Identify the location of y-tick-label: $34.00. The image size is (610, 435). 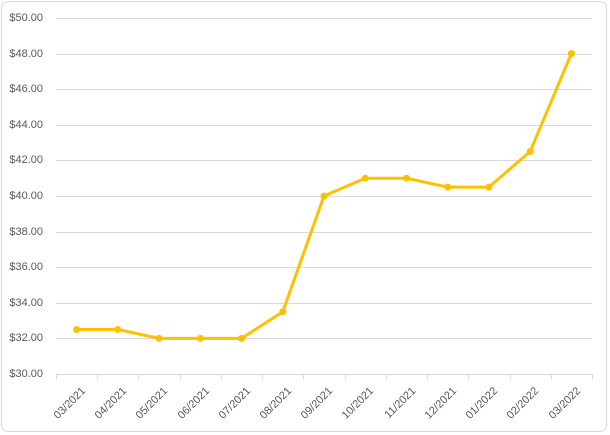
(26, 303).